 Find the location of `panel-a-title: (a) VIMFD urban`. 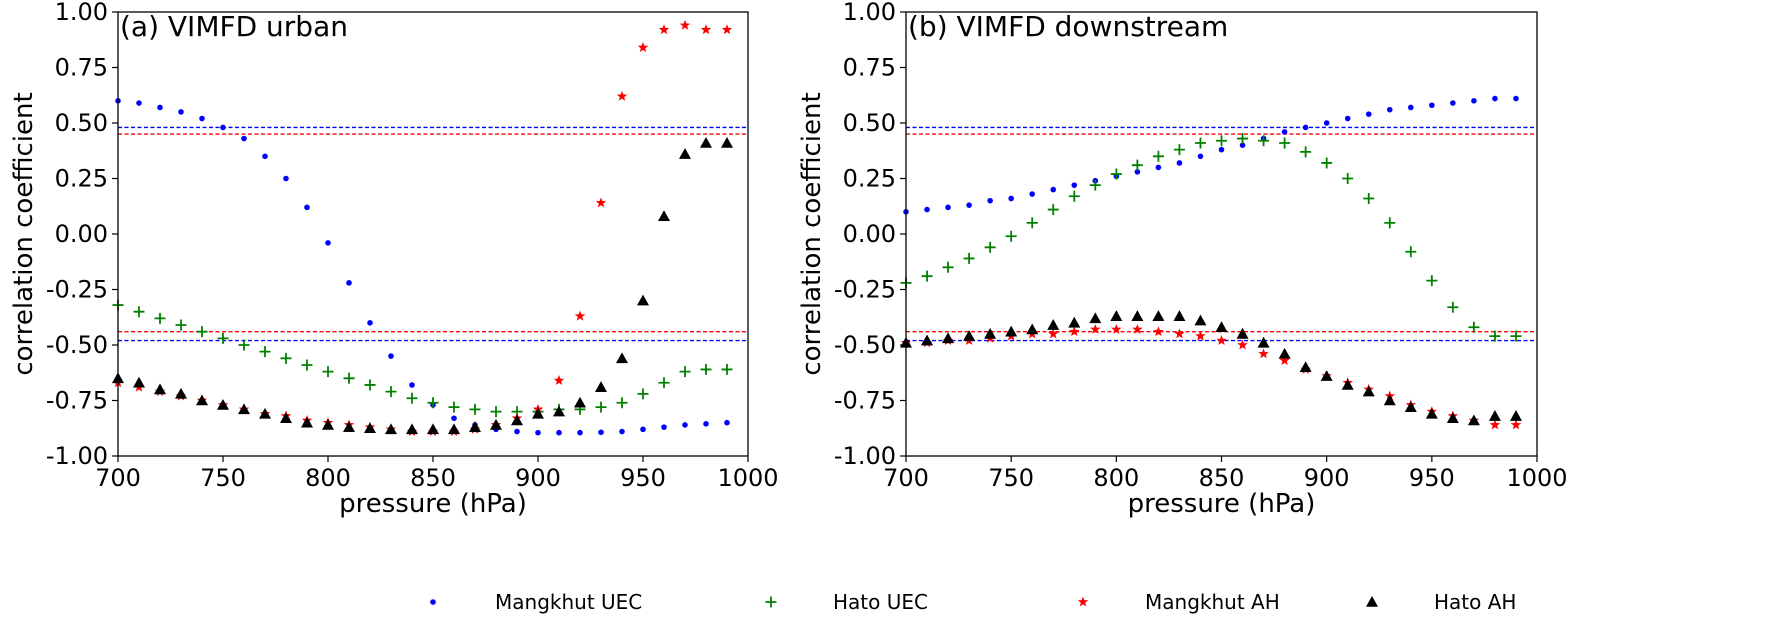

panel-a-title: (a) VIMFD urban is located at coordinates (234, 26).